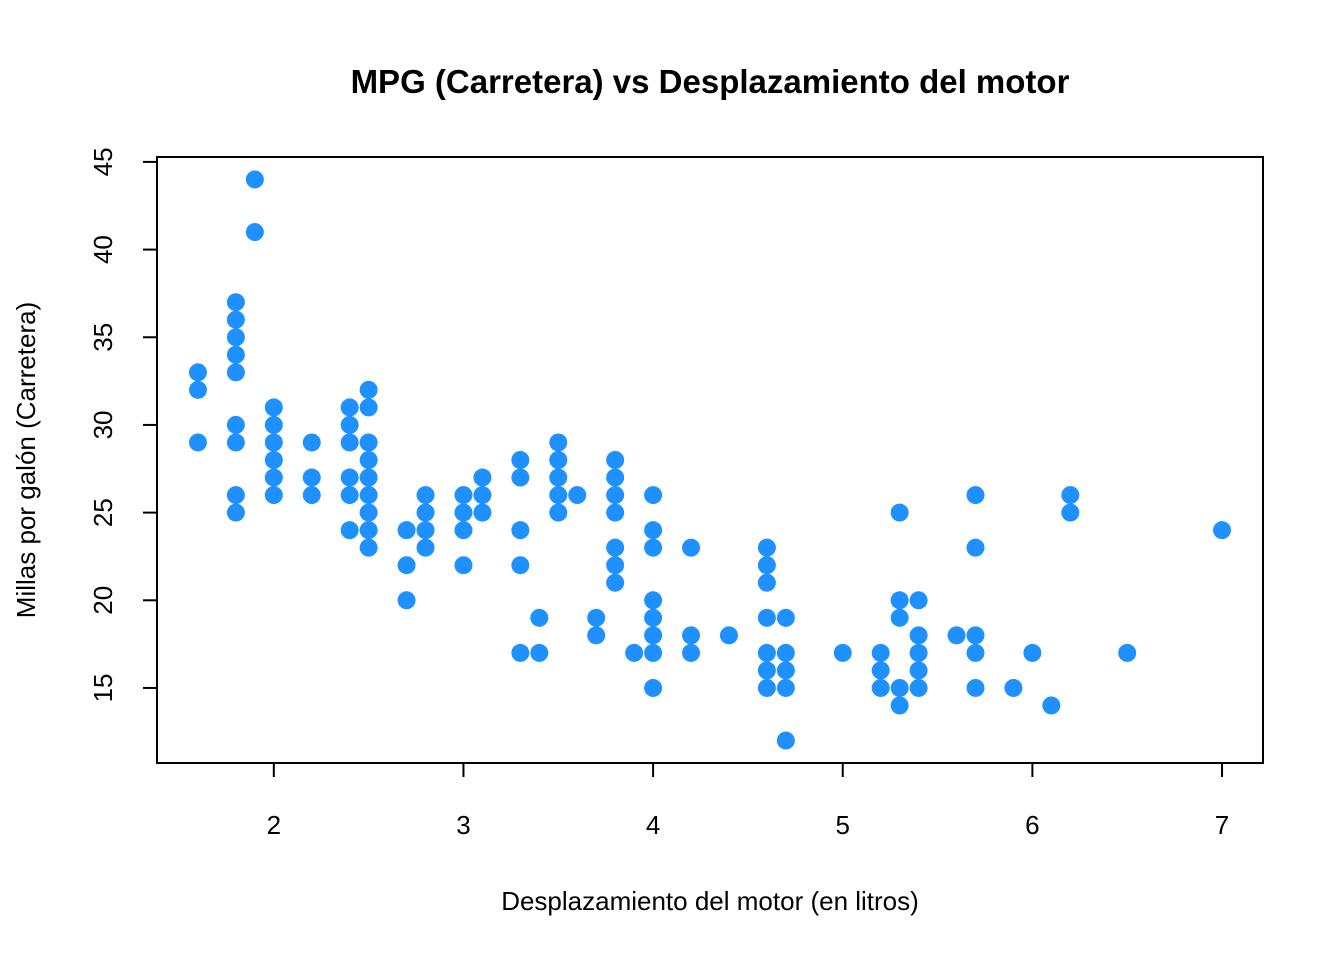 The width and height of the screenshot is (1344, 960). I want to click on y-axis: 15 20 25 30 35 40 45, so click(123, 424).